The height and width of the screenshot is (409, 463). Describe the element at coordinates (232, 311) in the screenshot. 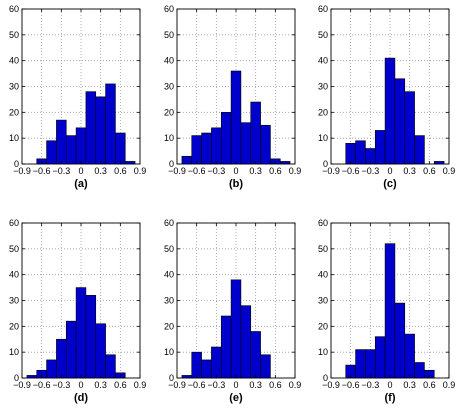

I see `histogram-panel: −0.9 −0.6 −0.3 0 0.3 0.6 0.9 0 10 20 30 40 50 60 (e)` at that location.